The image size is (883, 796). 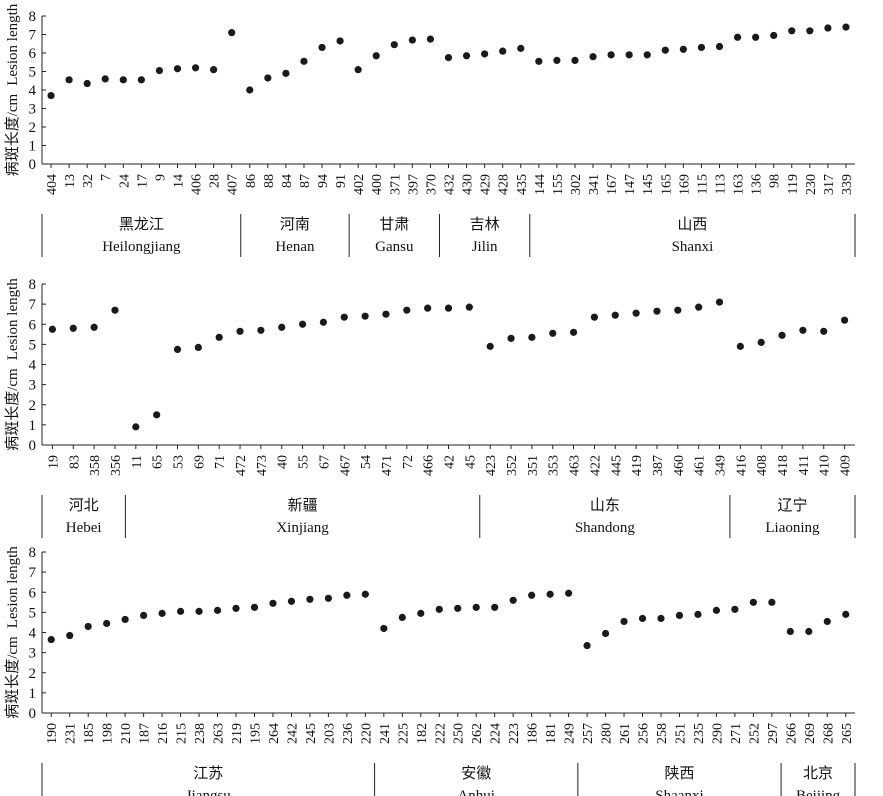 What do you see at coordinates (215, 181) in the screenshot?
I see `x-tick-label: 28` at bounding box center [215, 181].